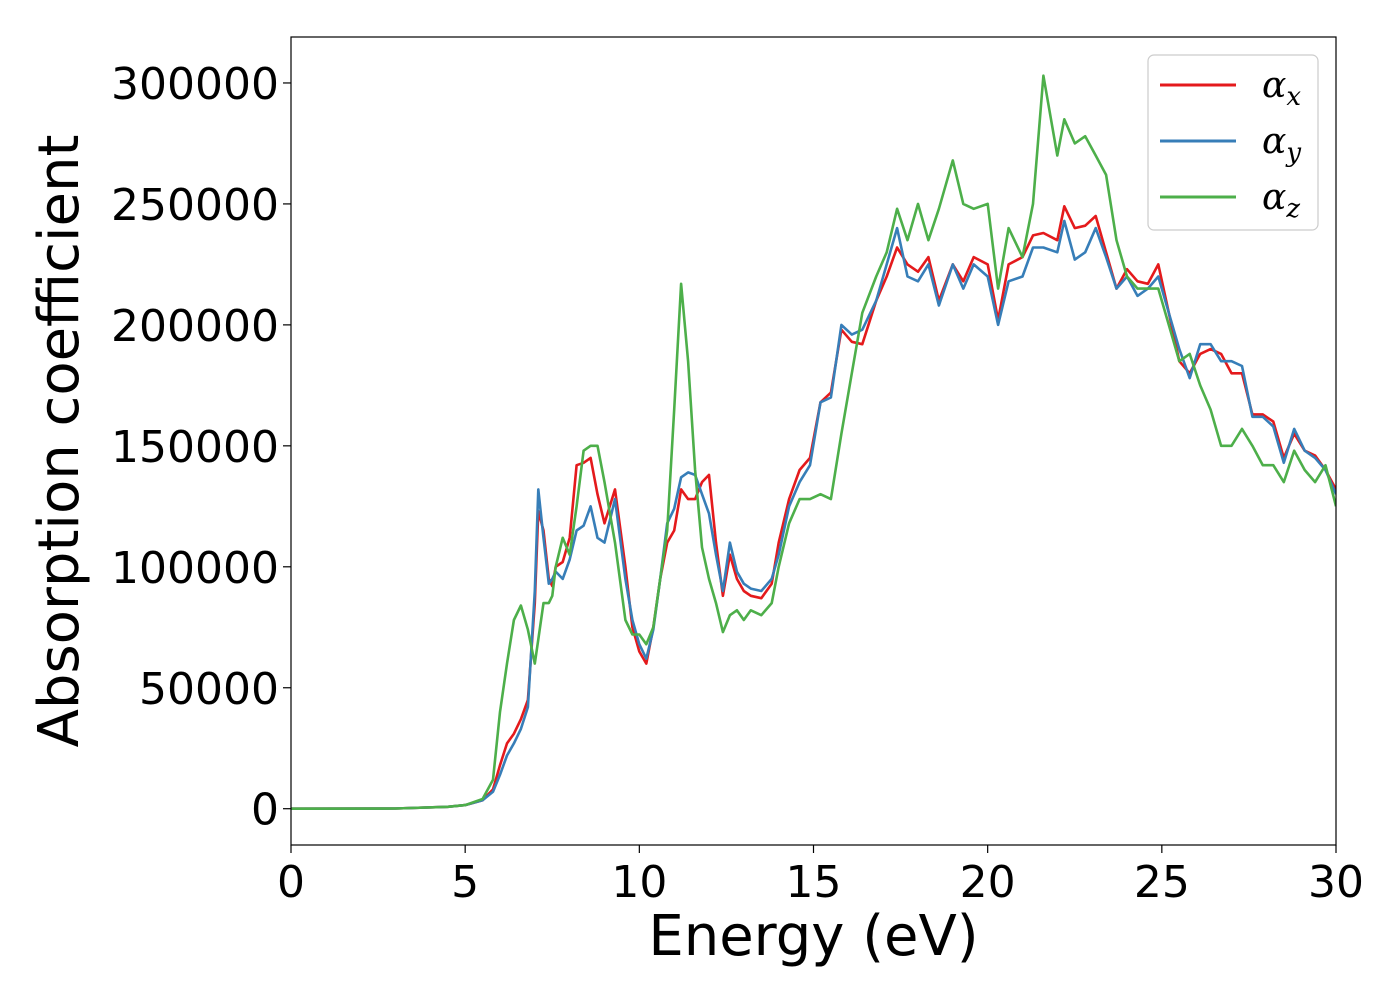  I want to click on legend: αx αy αz, so click(1233, 142).